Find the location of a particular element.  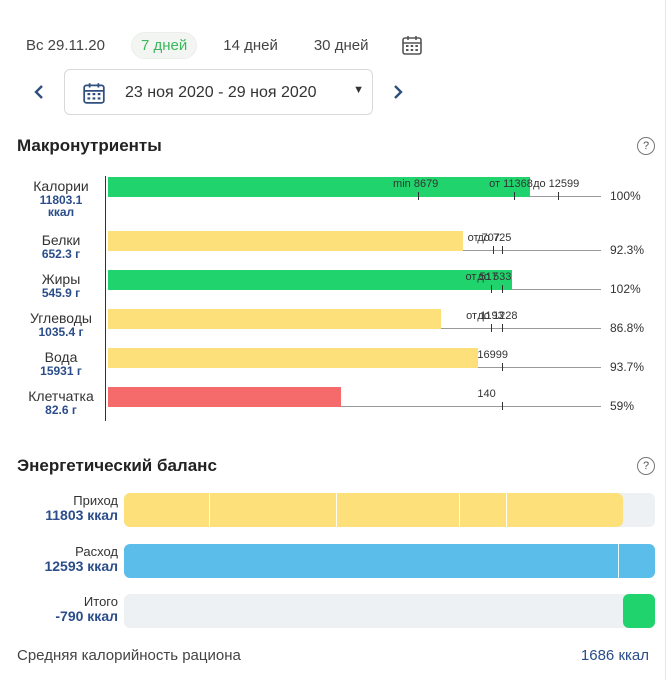

energy-value: 11803 ккал is located at coordinates (81, 515).